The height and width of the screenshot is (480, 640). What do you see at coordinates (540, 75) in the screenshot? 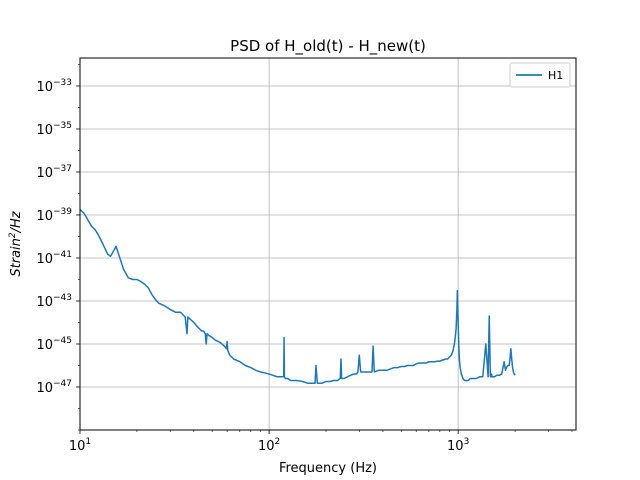
I see `legend: H1` at bounding box center [540, 75].